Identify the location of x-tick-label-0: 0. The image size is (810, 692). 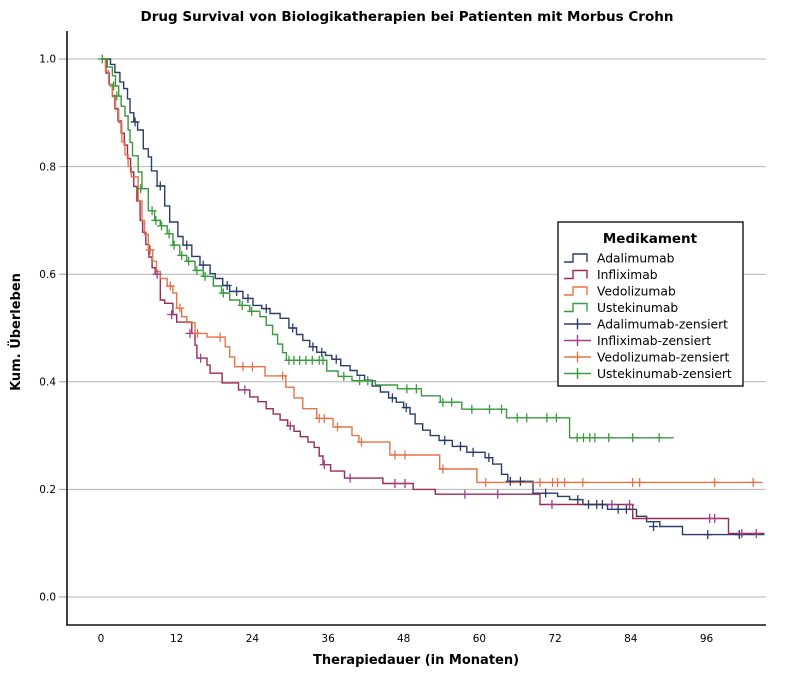
(101, 639).